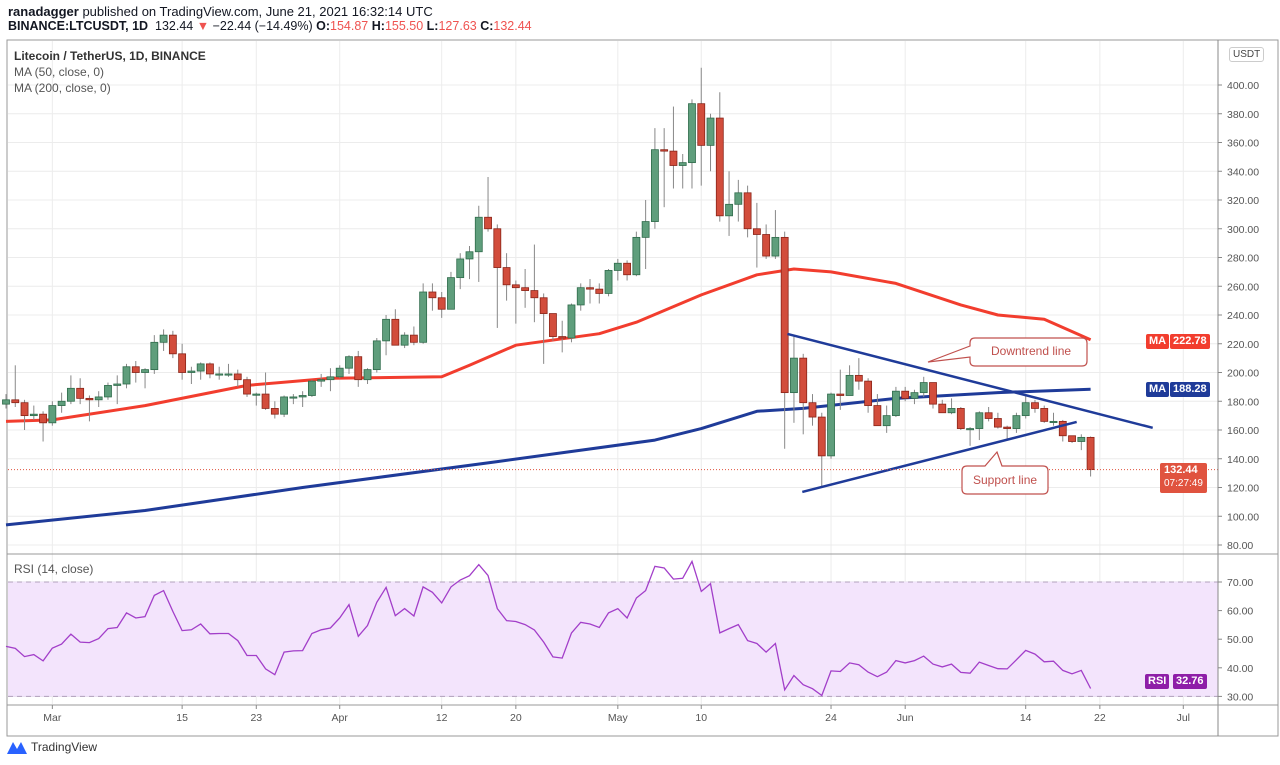 Image resolution: width=1280 pixels, height=765 pixels. I want to click on bar-countdown: 07:27:49, so click(1183, 483).